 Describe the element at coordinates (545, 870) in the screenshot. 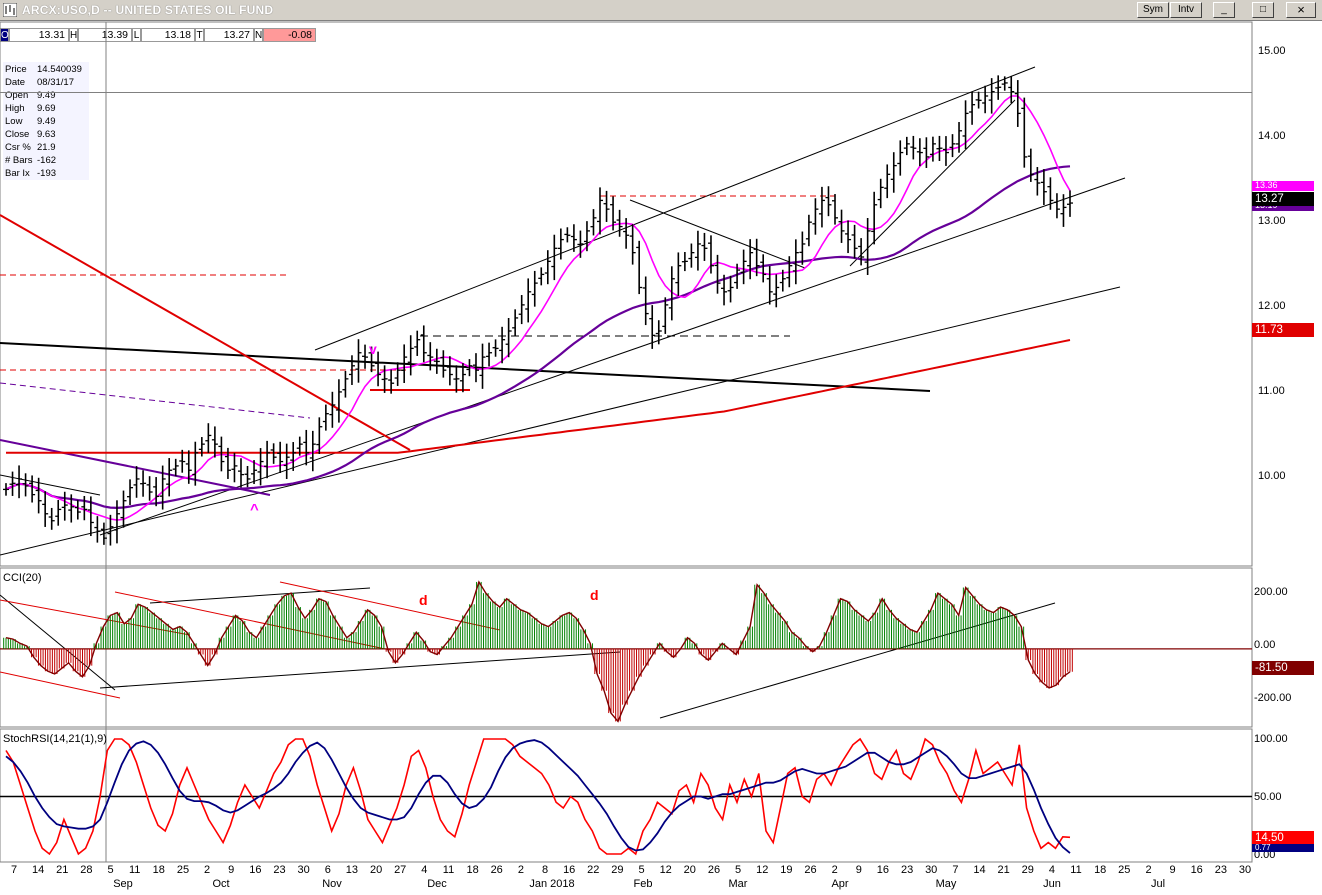

I see `date-tick: 8` at that location.